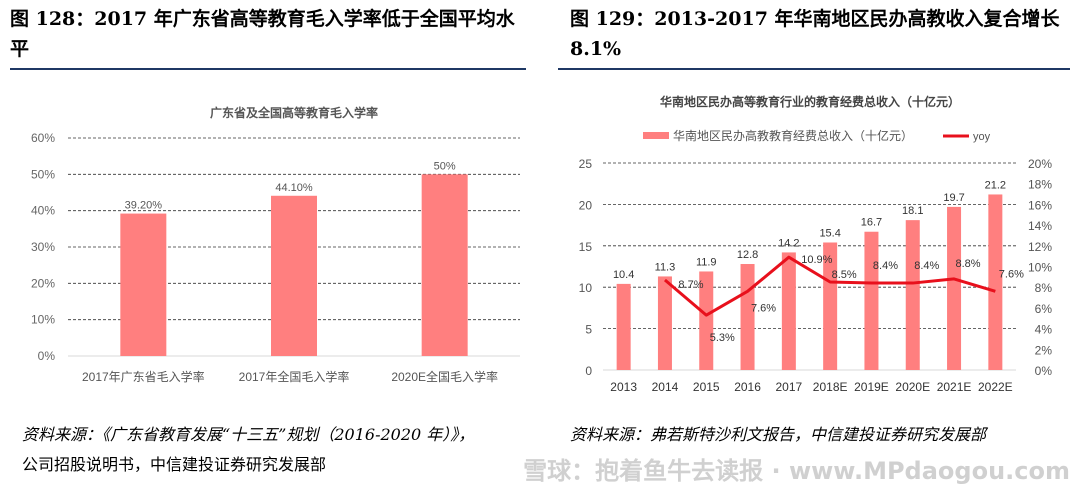  What do you see at coordinates (586, 288) in the screenshot?
I see `y-left-tick-label: 10` at bounding box center [586, 288].